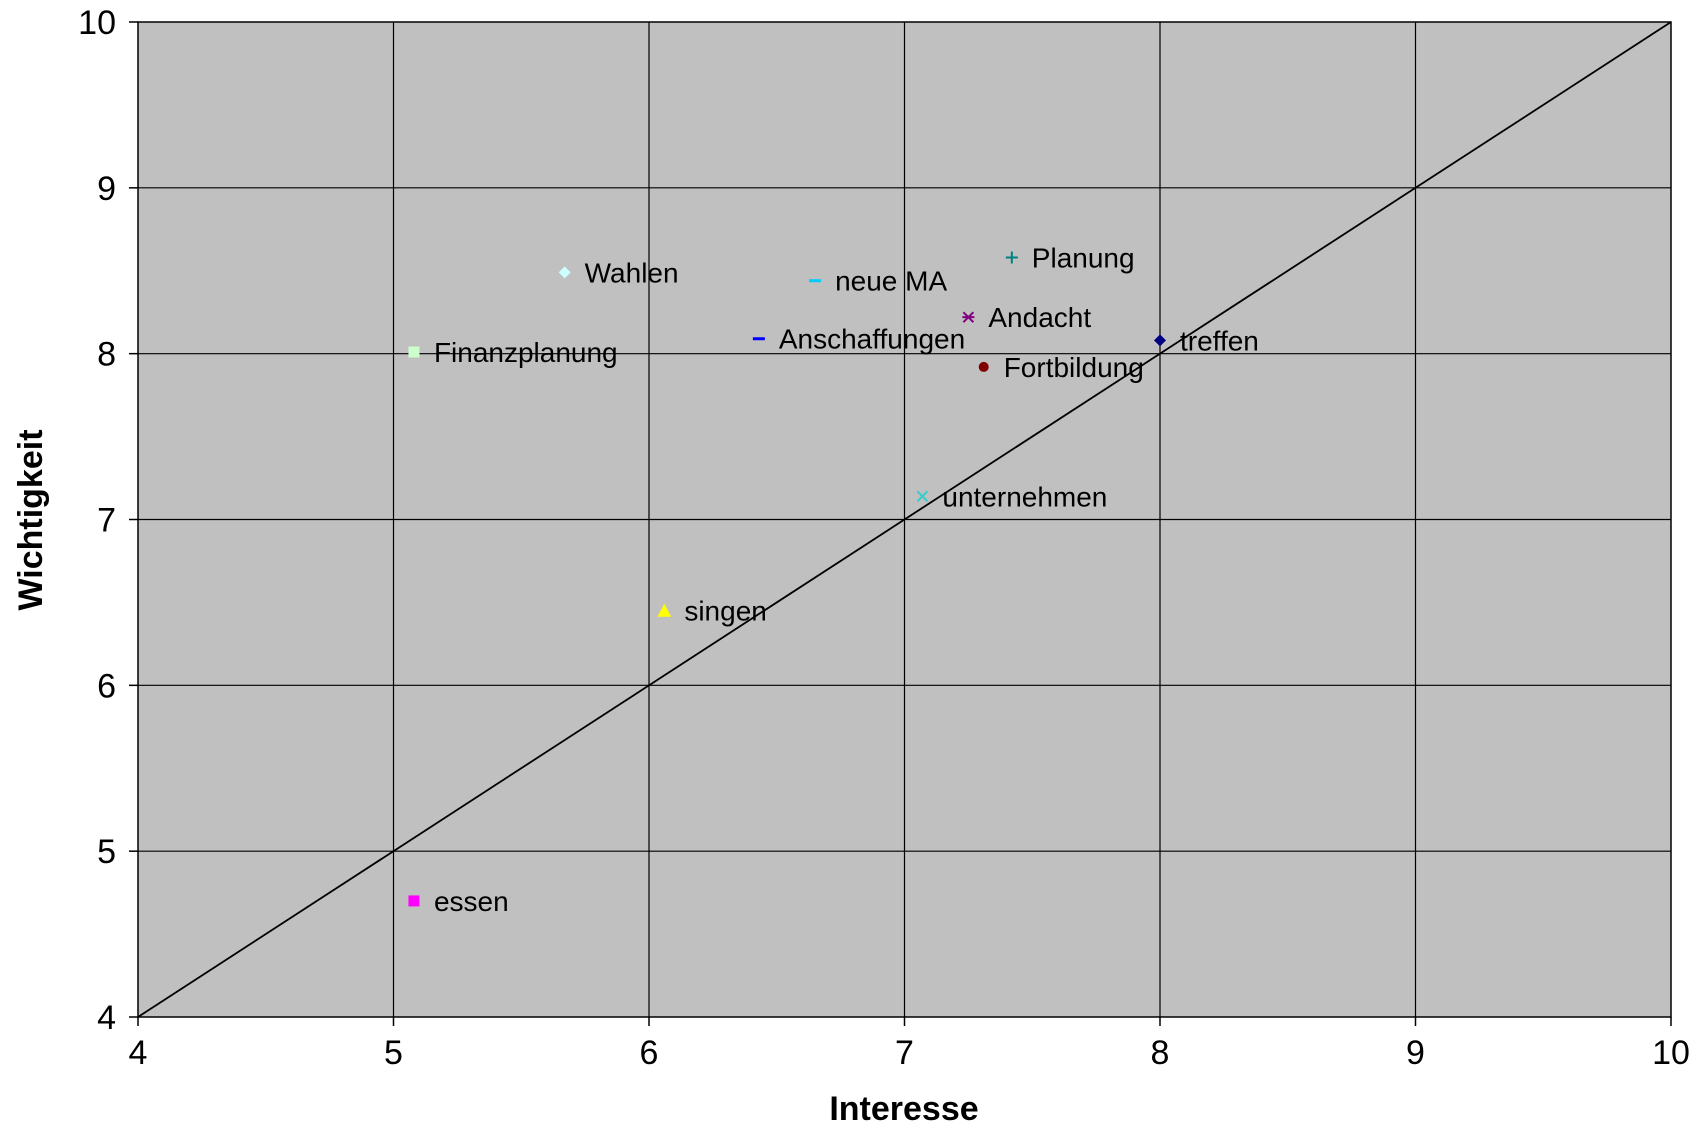 This screenshot has height=1125, width=1695. What do you see at coordinates (106, 686) in the screenshot?
I see `y-tick-label: 6` at bounding box center [106, 686].